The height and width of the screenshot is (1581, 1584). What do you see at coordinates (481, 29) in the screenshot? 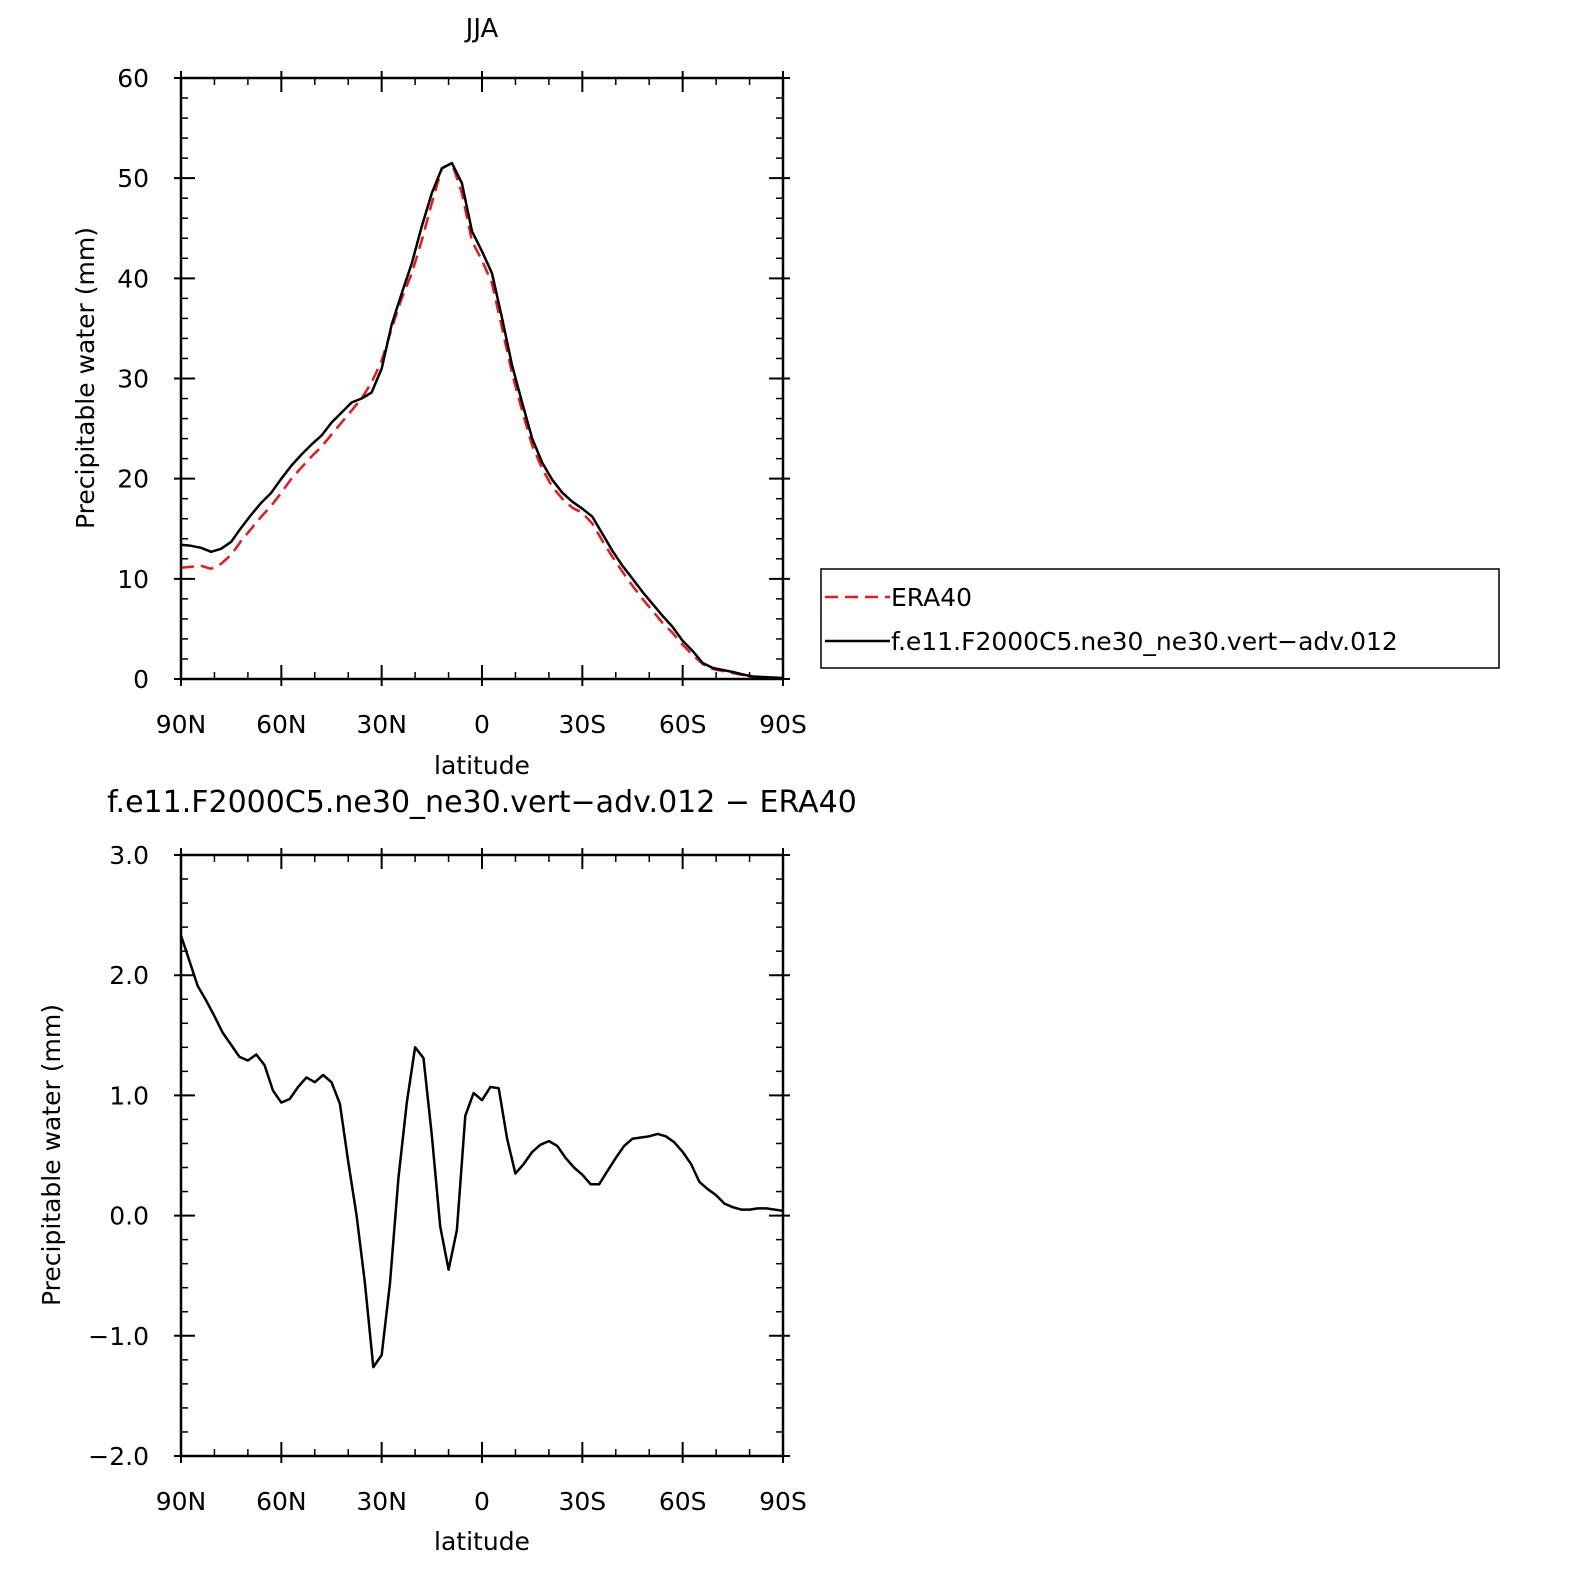
I see `top-panel-title: JJA` at bounding box center [481, 29].